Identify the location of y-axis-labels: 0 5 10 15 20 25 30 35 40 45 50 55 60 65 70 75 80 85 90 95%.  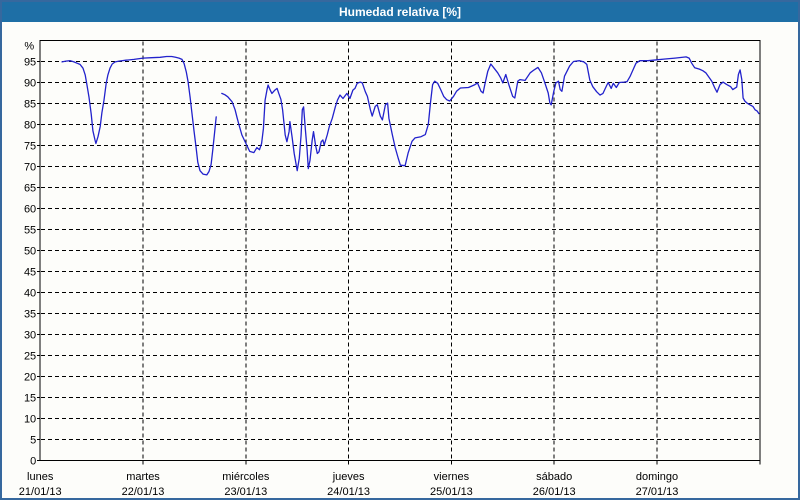
(30, 254).